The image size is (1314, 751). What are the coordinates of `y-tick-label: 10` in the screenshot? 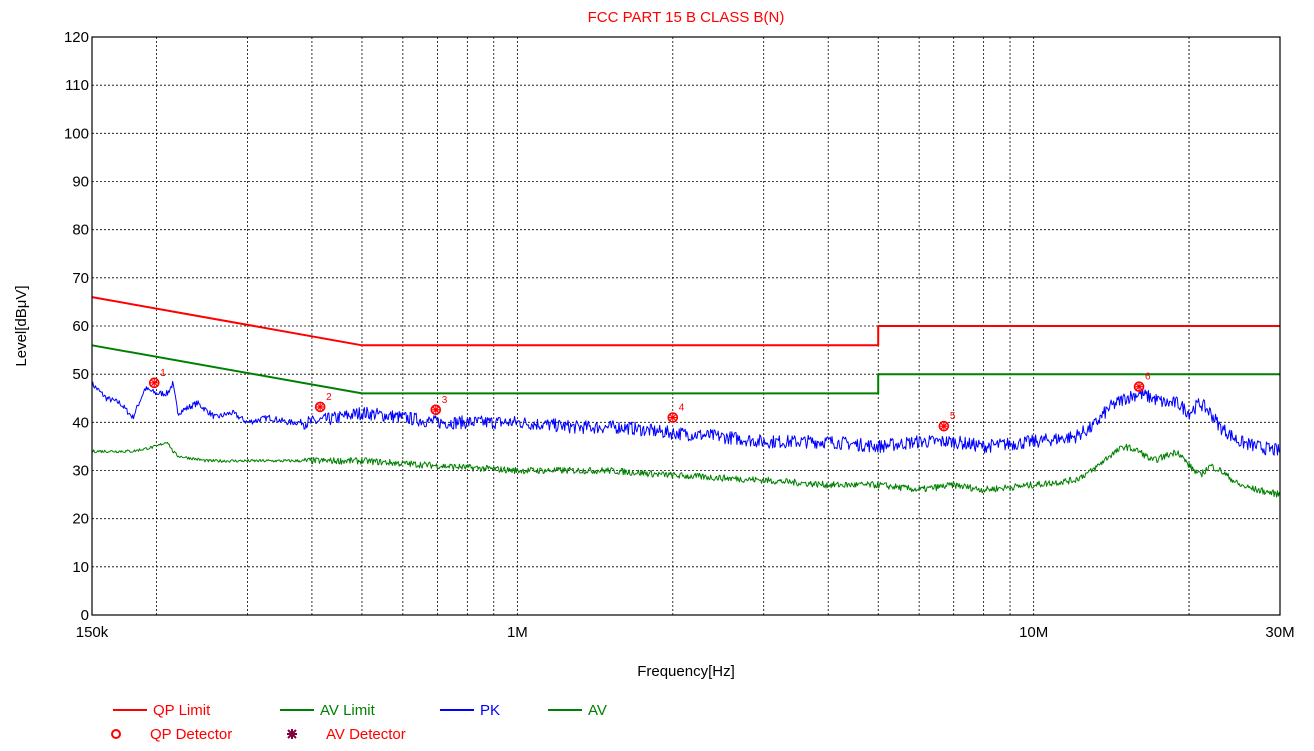 It's located at (80, 567).